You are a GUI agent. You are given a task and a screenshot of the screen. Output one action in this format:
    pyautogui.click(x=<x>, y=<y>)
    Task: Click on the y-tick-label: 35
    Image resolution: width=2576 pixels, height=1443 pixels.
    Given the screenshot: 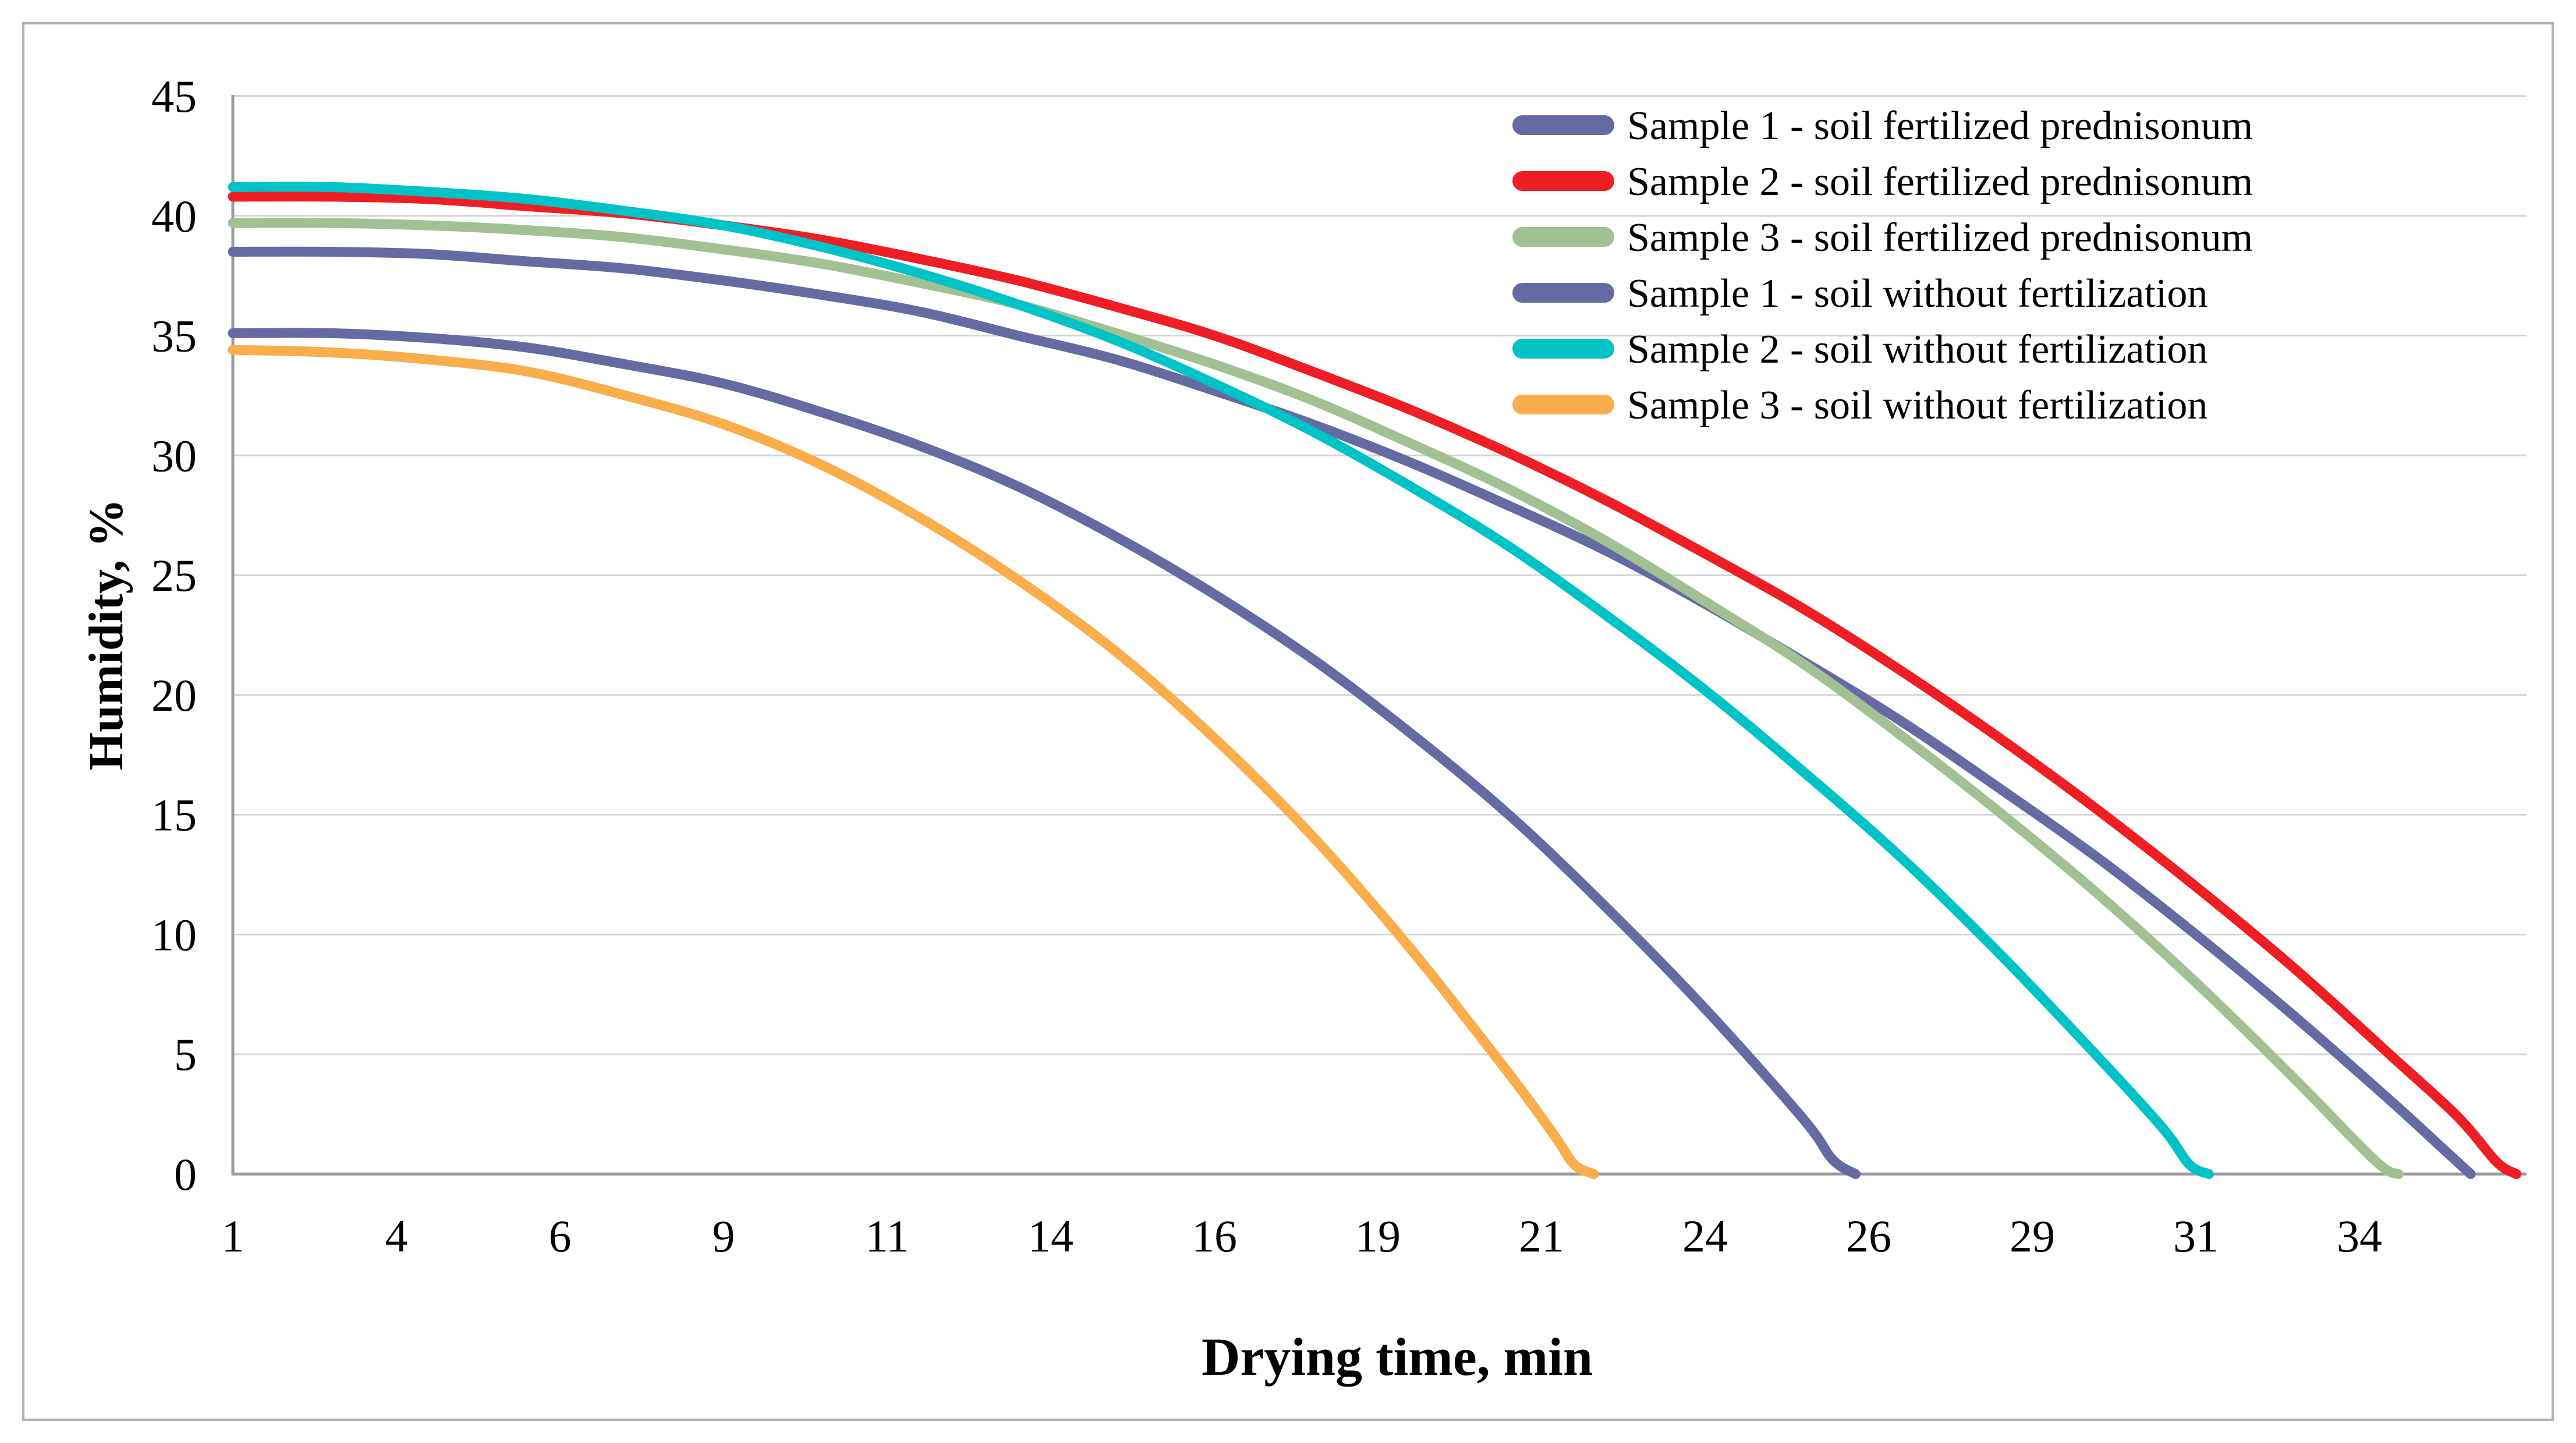 What is the action you would take?
    pyautogui.click(x=174, y=336)
    